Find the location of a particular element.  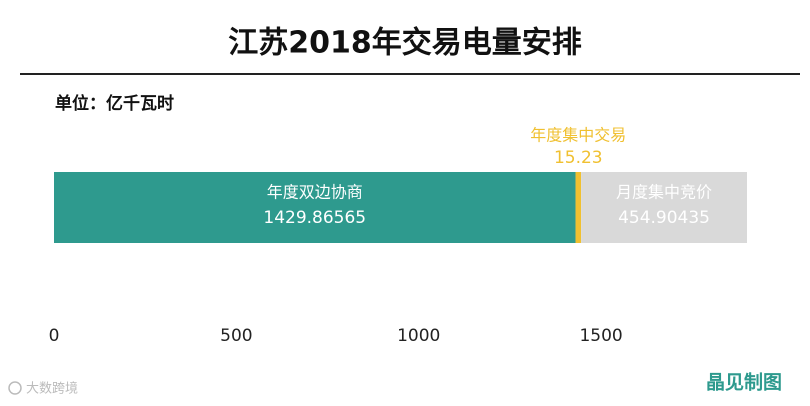

x-tick-label: 1000 is located at coordinates (418, 336).